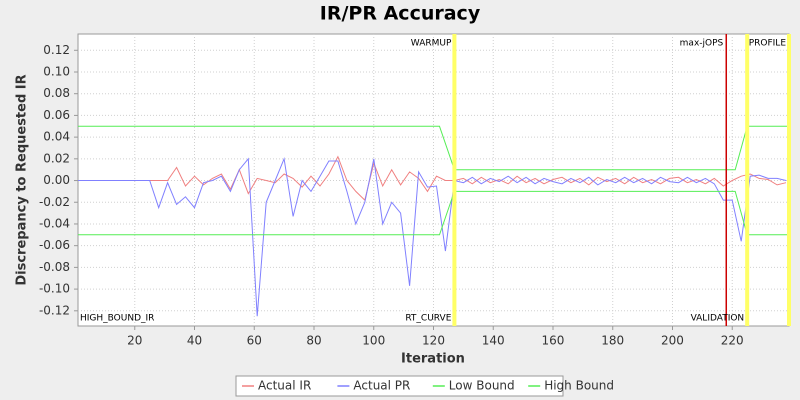 This screenshot has height=400, width=800. I want to click on x-tick-label: 200, so click(672, 341).